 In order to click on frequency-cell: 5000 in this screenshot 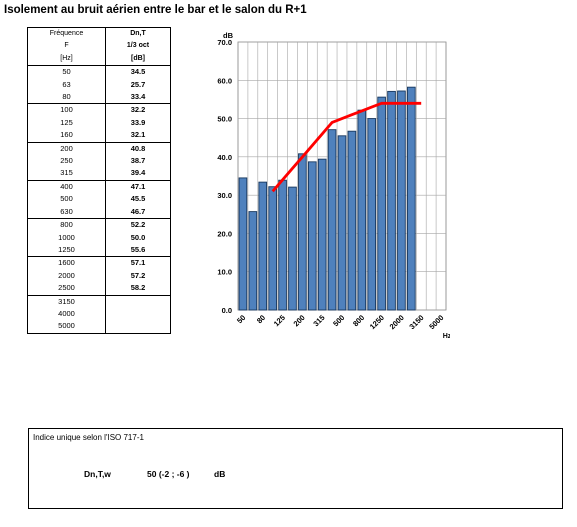, I will do `click(66, 327)`.